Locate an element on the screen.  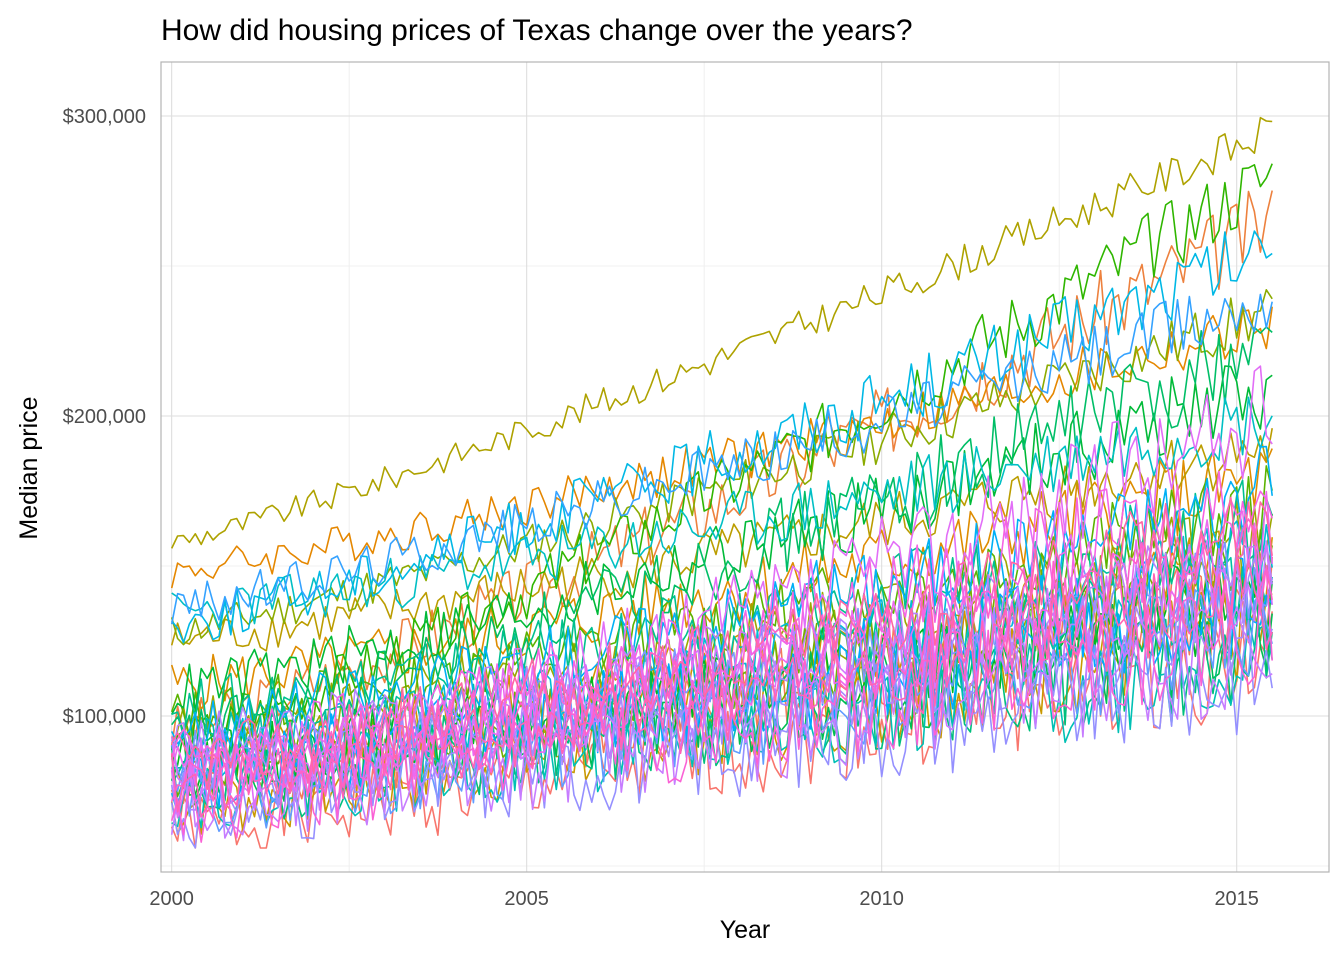
x-tick-label: 2010 is located at coordinates (881, 899).